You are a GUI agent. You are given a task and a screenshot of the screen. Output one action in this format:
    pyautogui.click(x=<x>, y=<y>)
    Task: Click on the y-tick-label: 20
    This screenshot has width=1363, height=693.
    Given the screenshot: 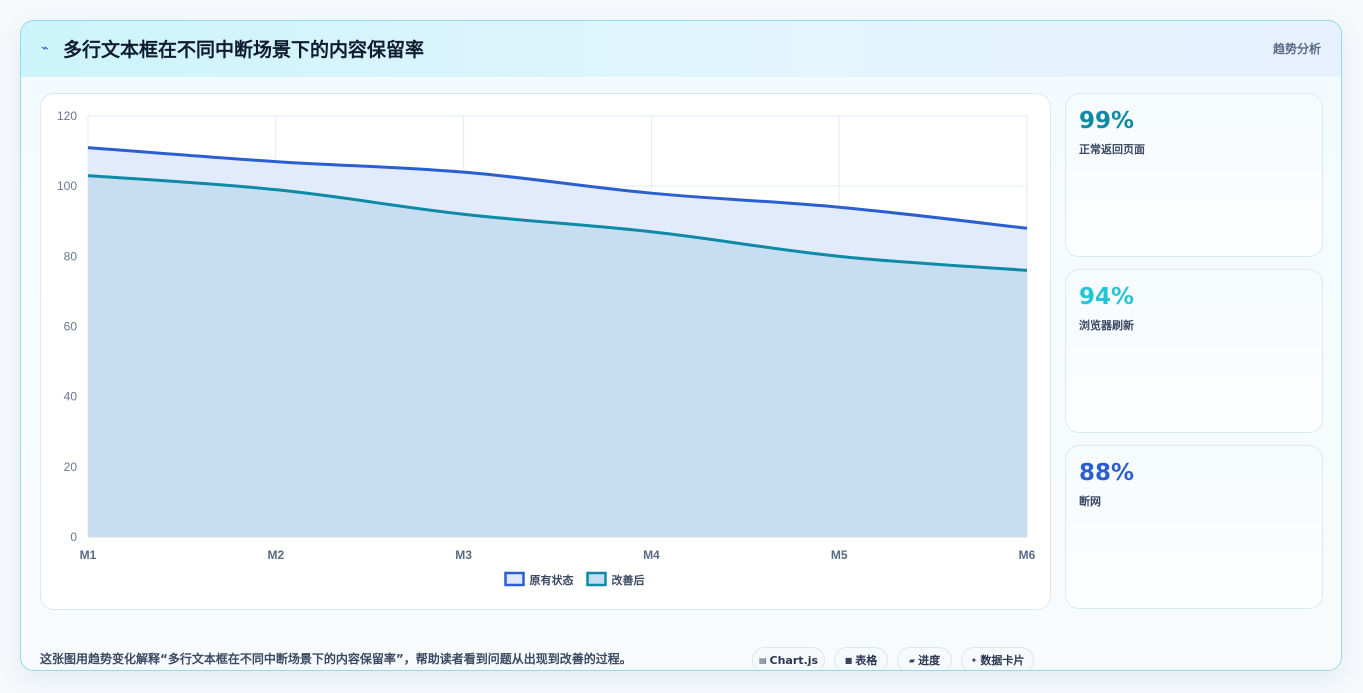 What is the action you would take?
    pyautogui.click(x=71, y=467)
    